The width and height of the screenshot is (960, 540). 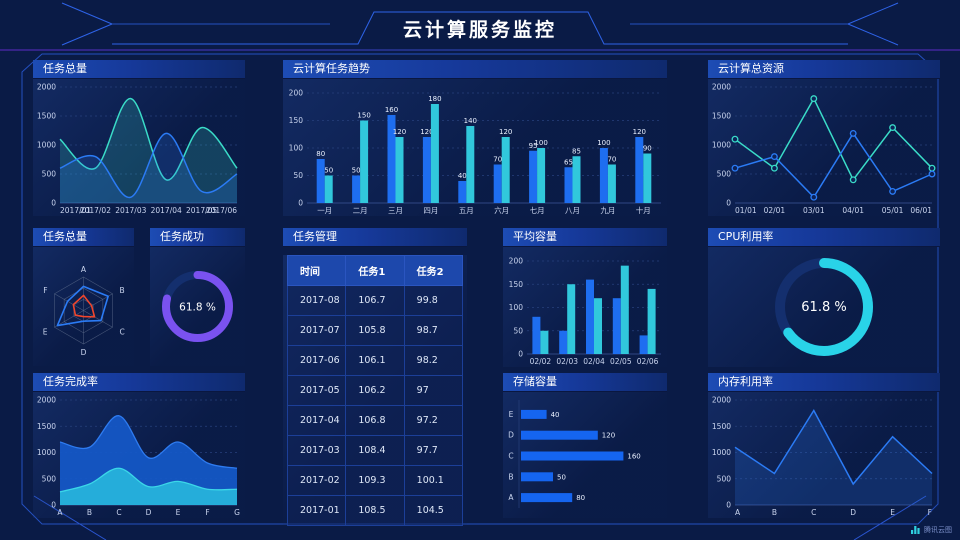 I want to click on svg-text: 200, so click(x=516, y=261).